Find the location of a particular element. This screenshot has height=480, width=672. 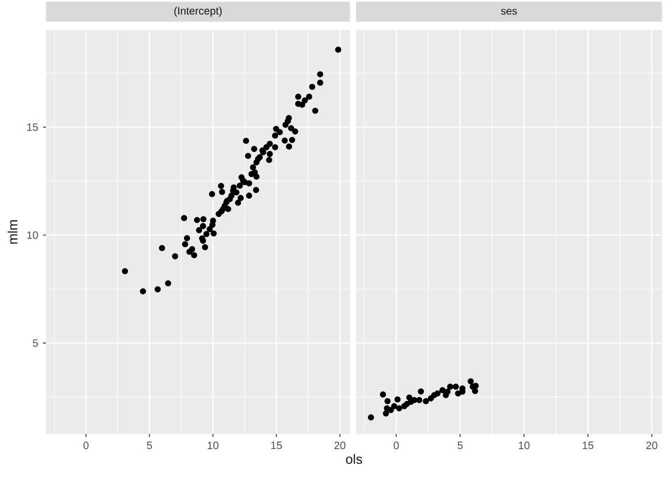

y-axis-title: mlm is located at coordinates (13, 232).